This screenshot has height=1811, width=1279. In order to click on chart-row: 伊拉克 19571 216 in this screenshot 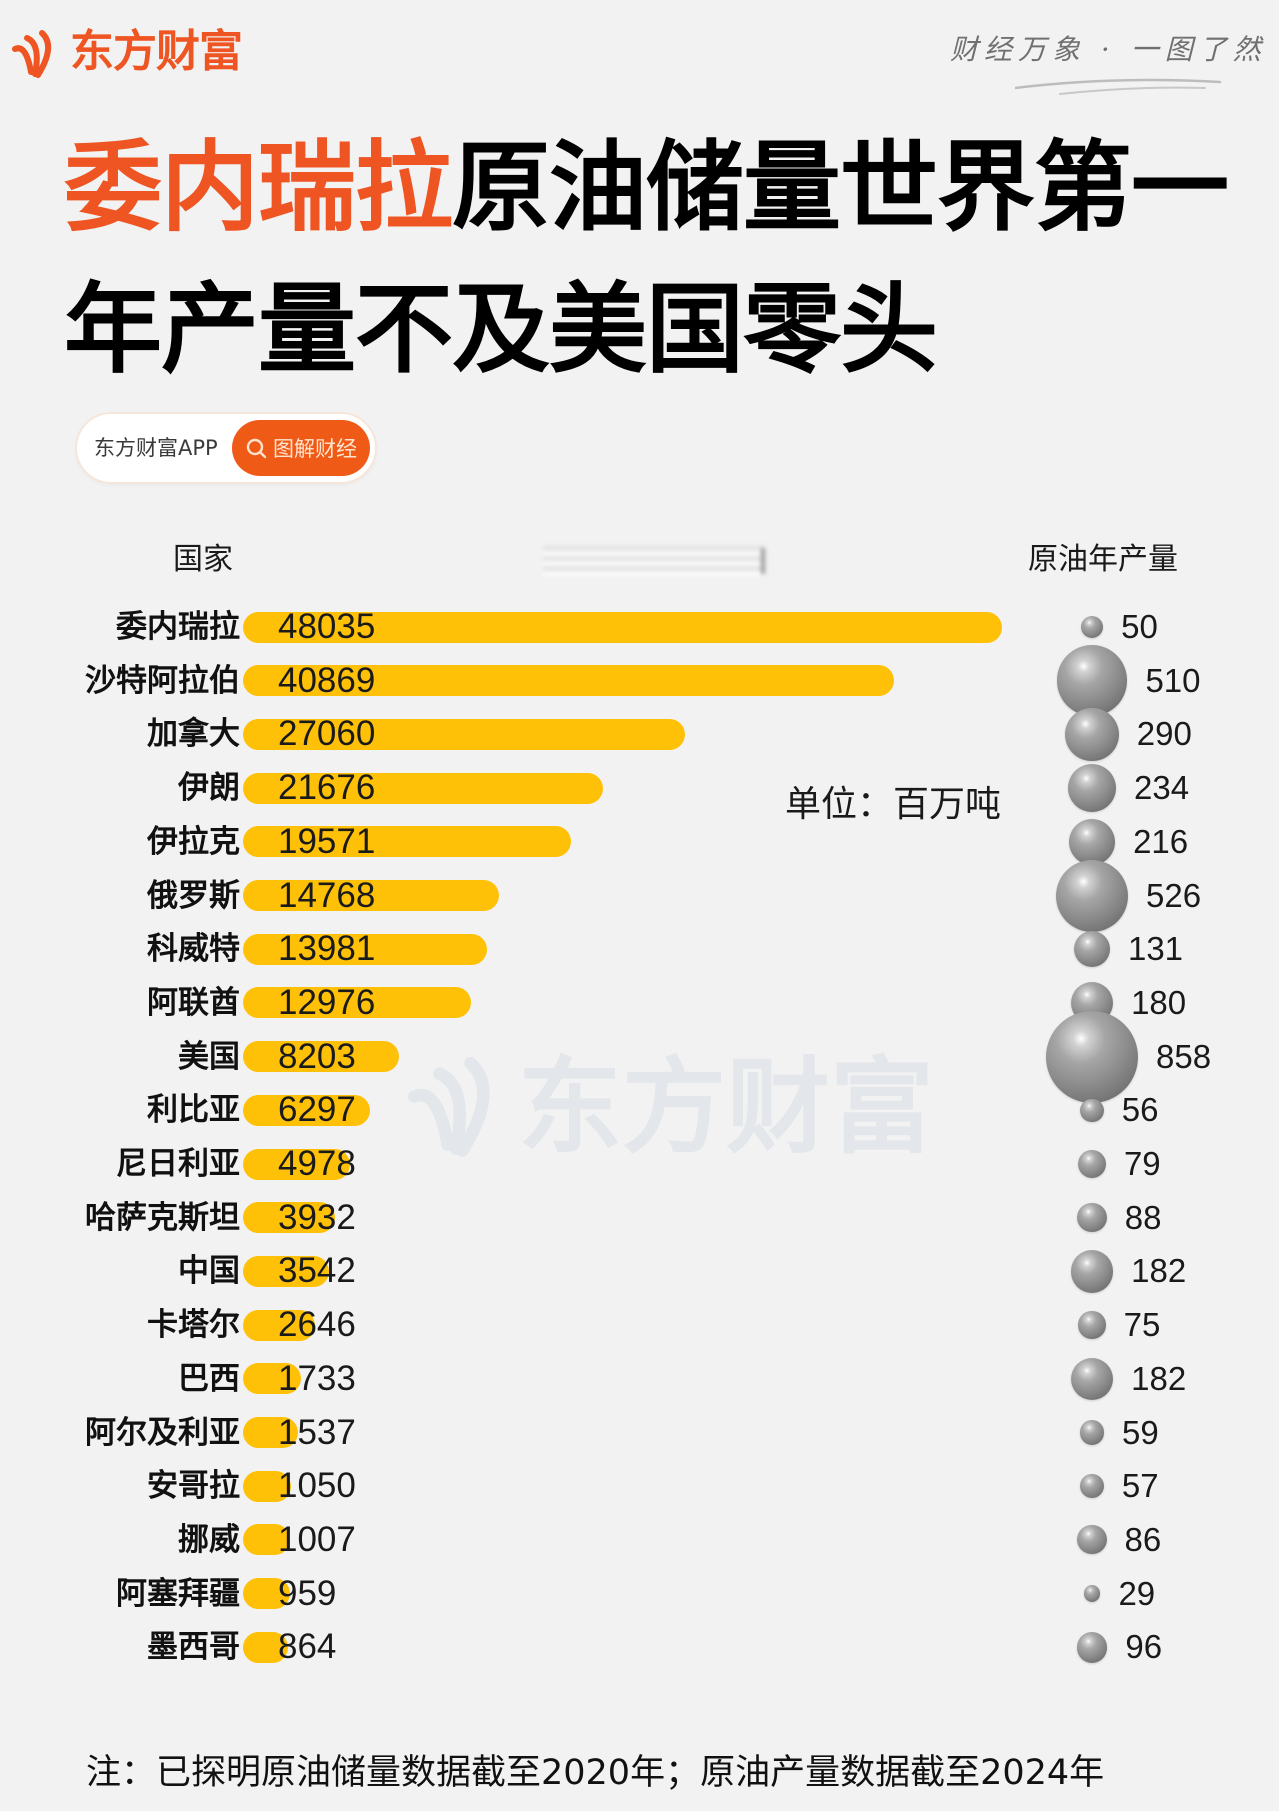, I will do `click(639, 842)`.